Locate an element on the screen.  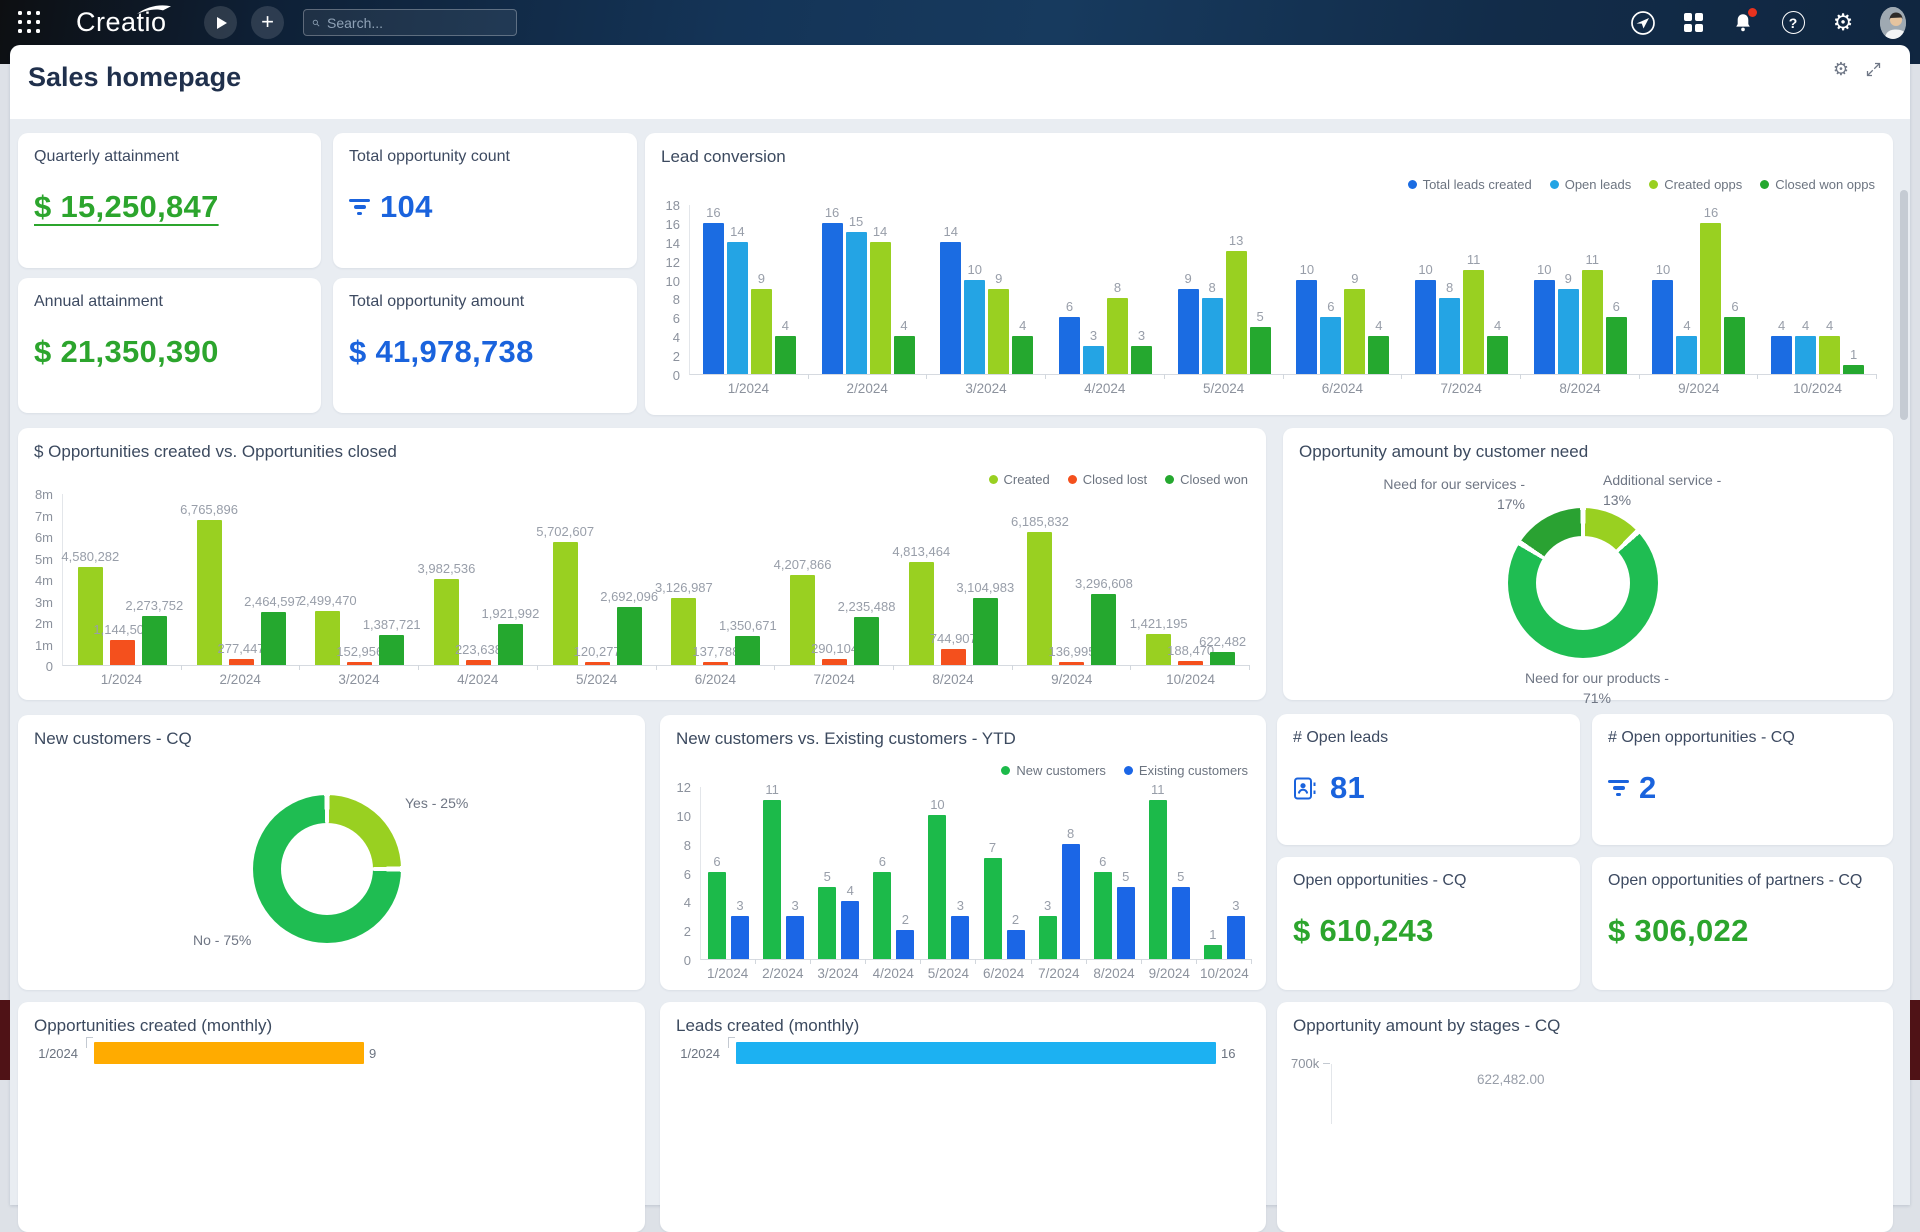
legend-item: Open leads is located at coordinates (1590, 184).